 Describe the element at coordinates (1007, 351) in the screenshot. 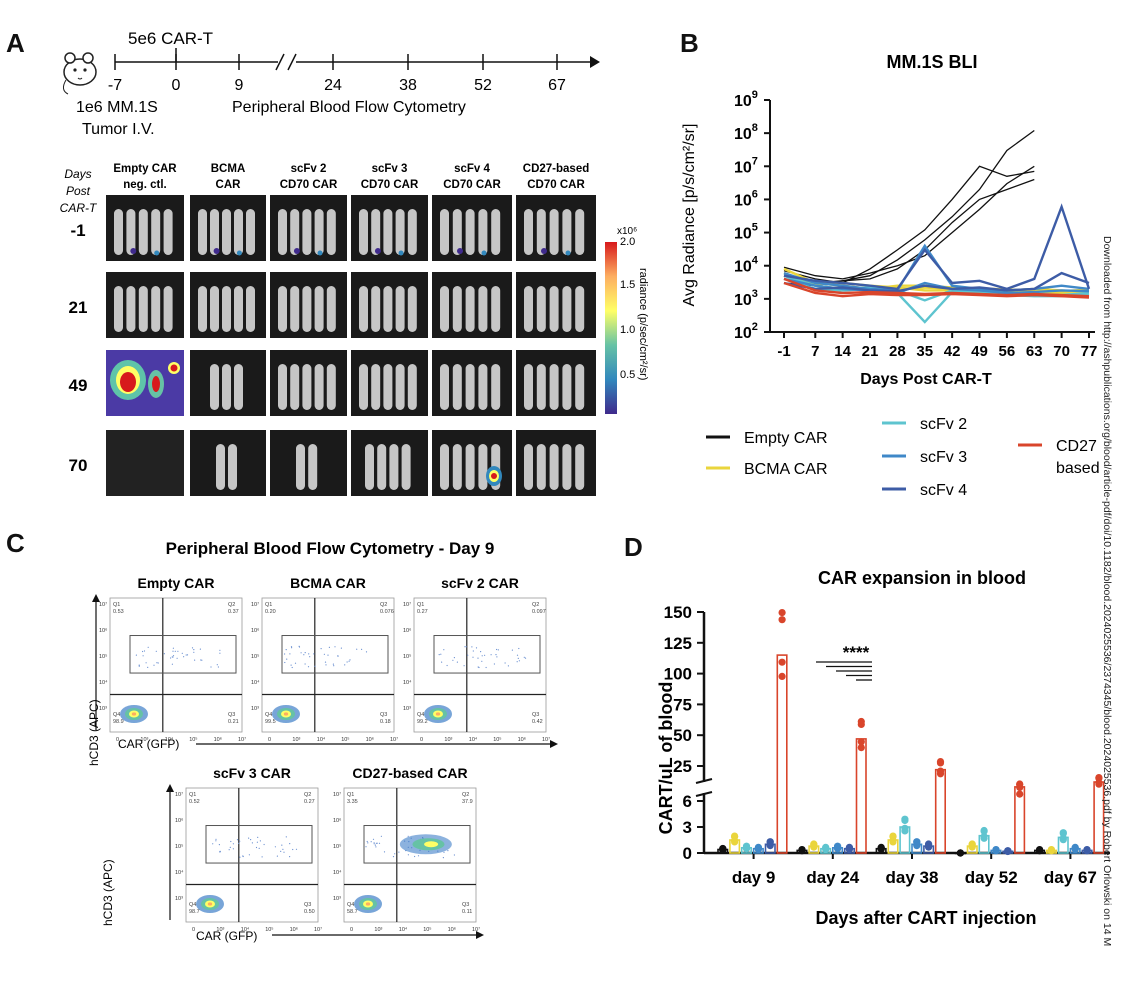

I see `x-tick-label: 56` at that location.